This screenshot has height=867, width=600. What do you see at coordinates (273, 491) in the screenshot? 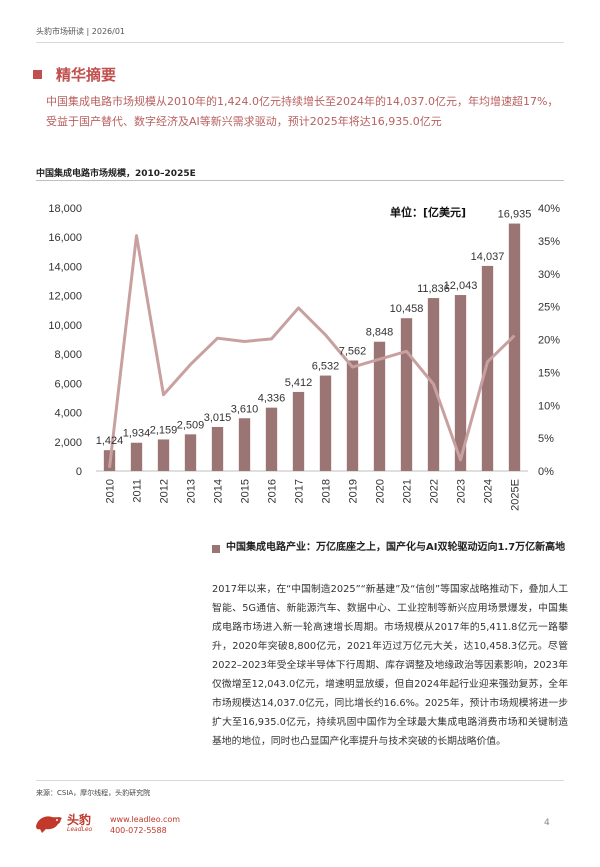
I see `category-label: 2016` at bounding box center [273, 491].